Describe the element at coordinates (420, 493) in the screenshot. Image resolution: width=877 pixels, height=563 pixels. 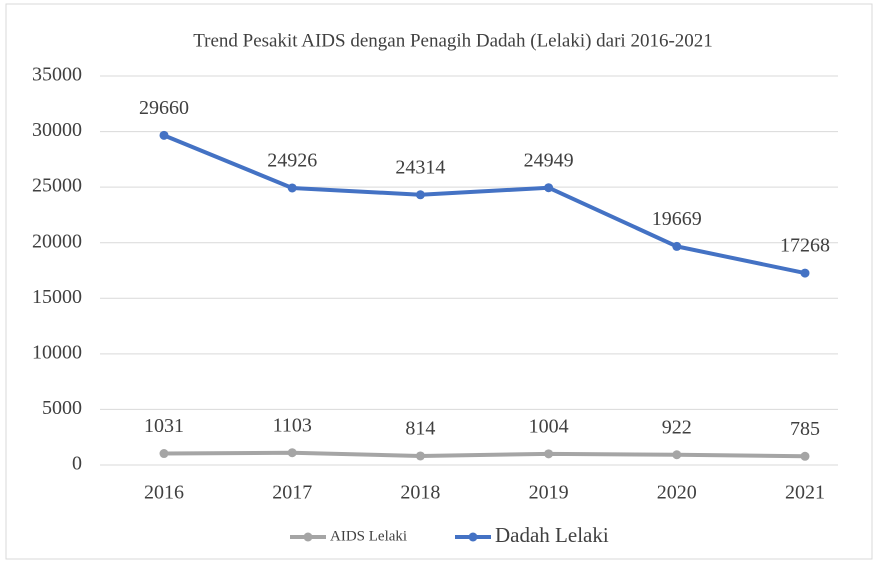
I see `x-tick-label: 2018` at that location.